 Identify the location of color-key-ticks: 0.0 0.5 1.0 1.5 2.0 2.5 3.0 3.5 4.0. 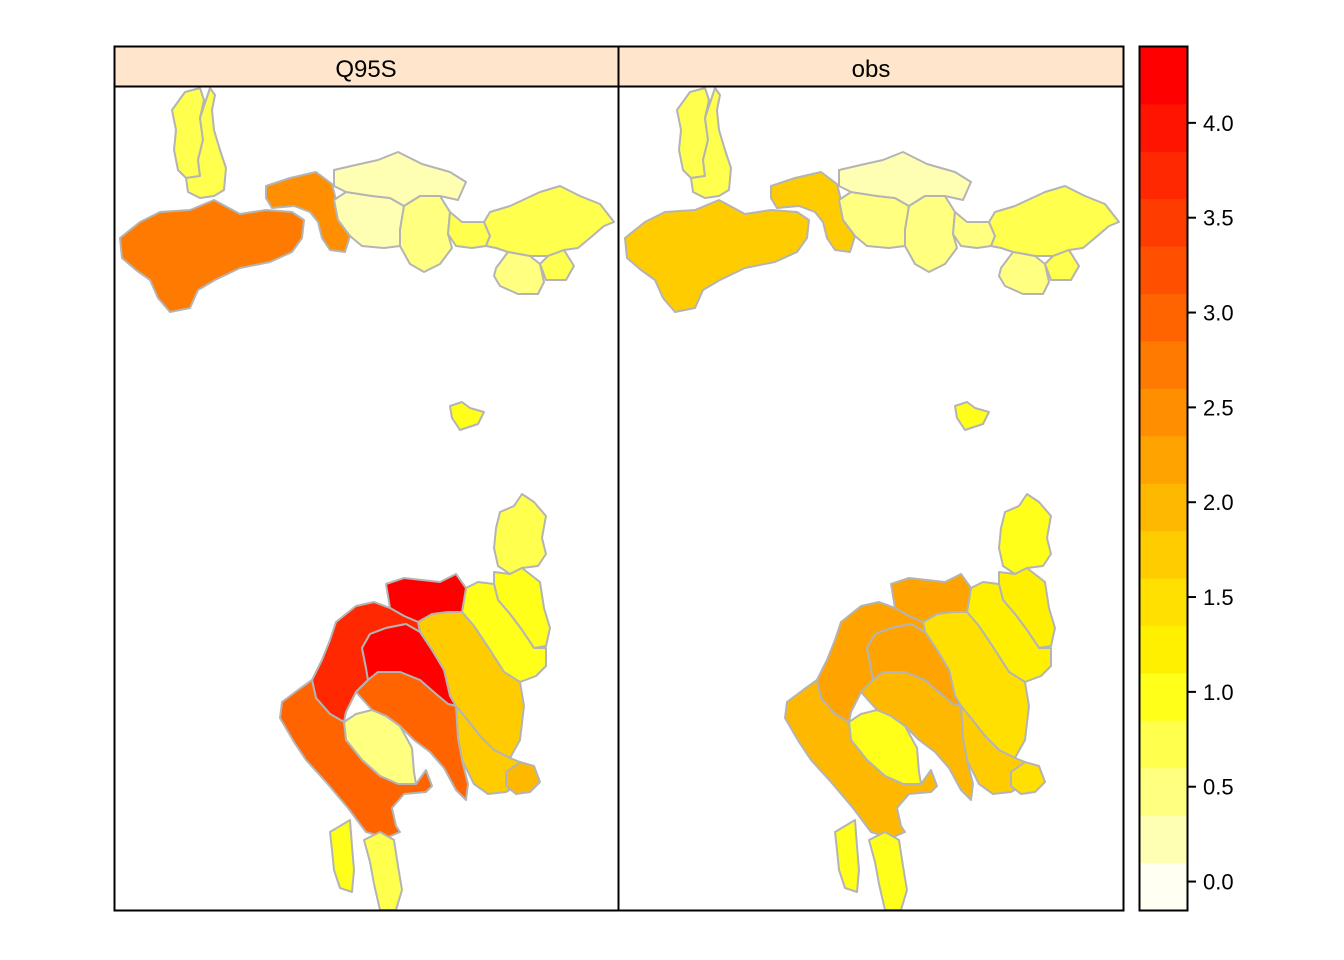
(1210, 503).